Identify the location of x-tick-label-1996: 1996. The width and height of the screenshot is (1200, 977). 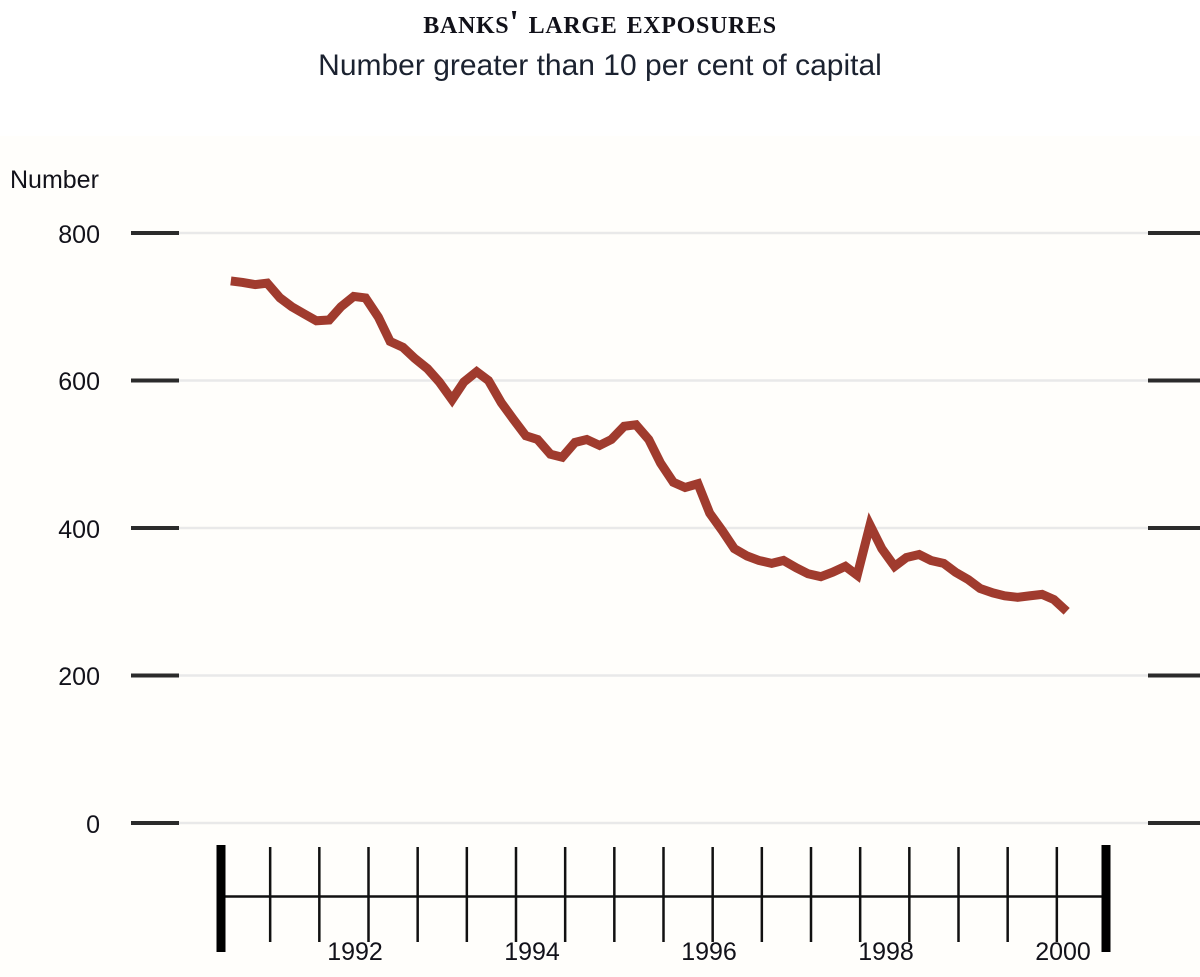
(709, 952).